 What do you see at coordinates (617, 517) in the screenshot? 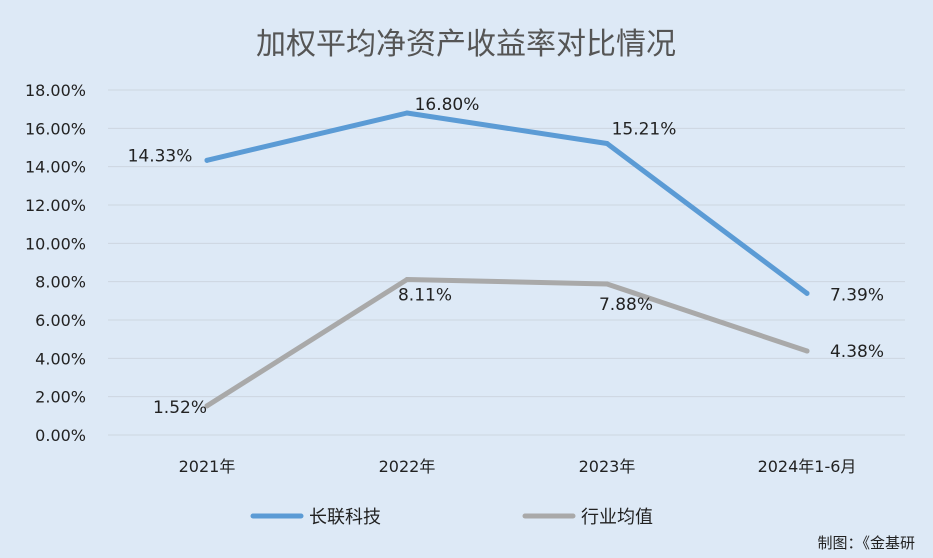
I see `legend-label: 行业均值` at bounding box center [617, 517].